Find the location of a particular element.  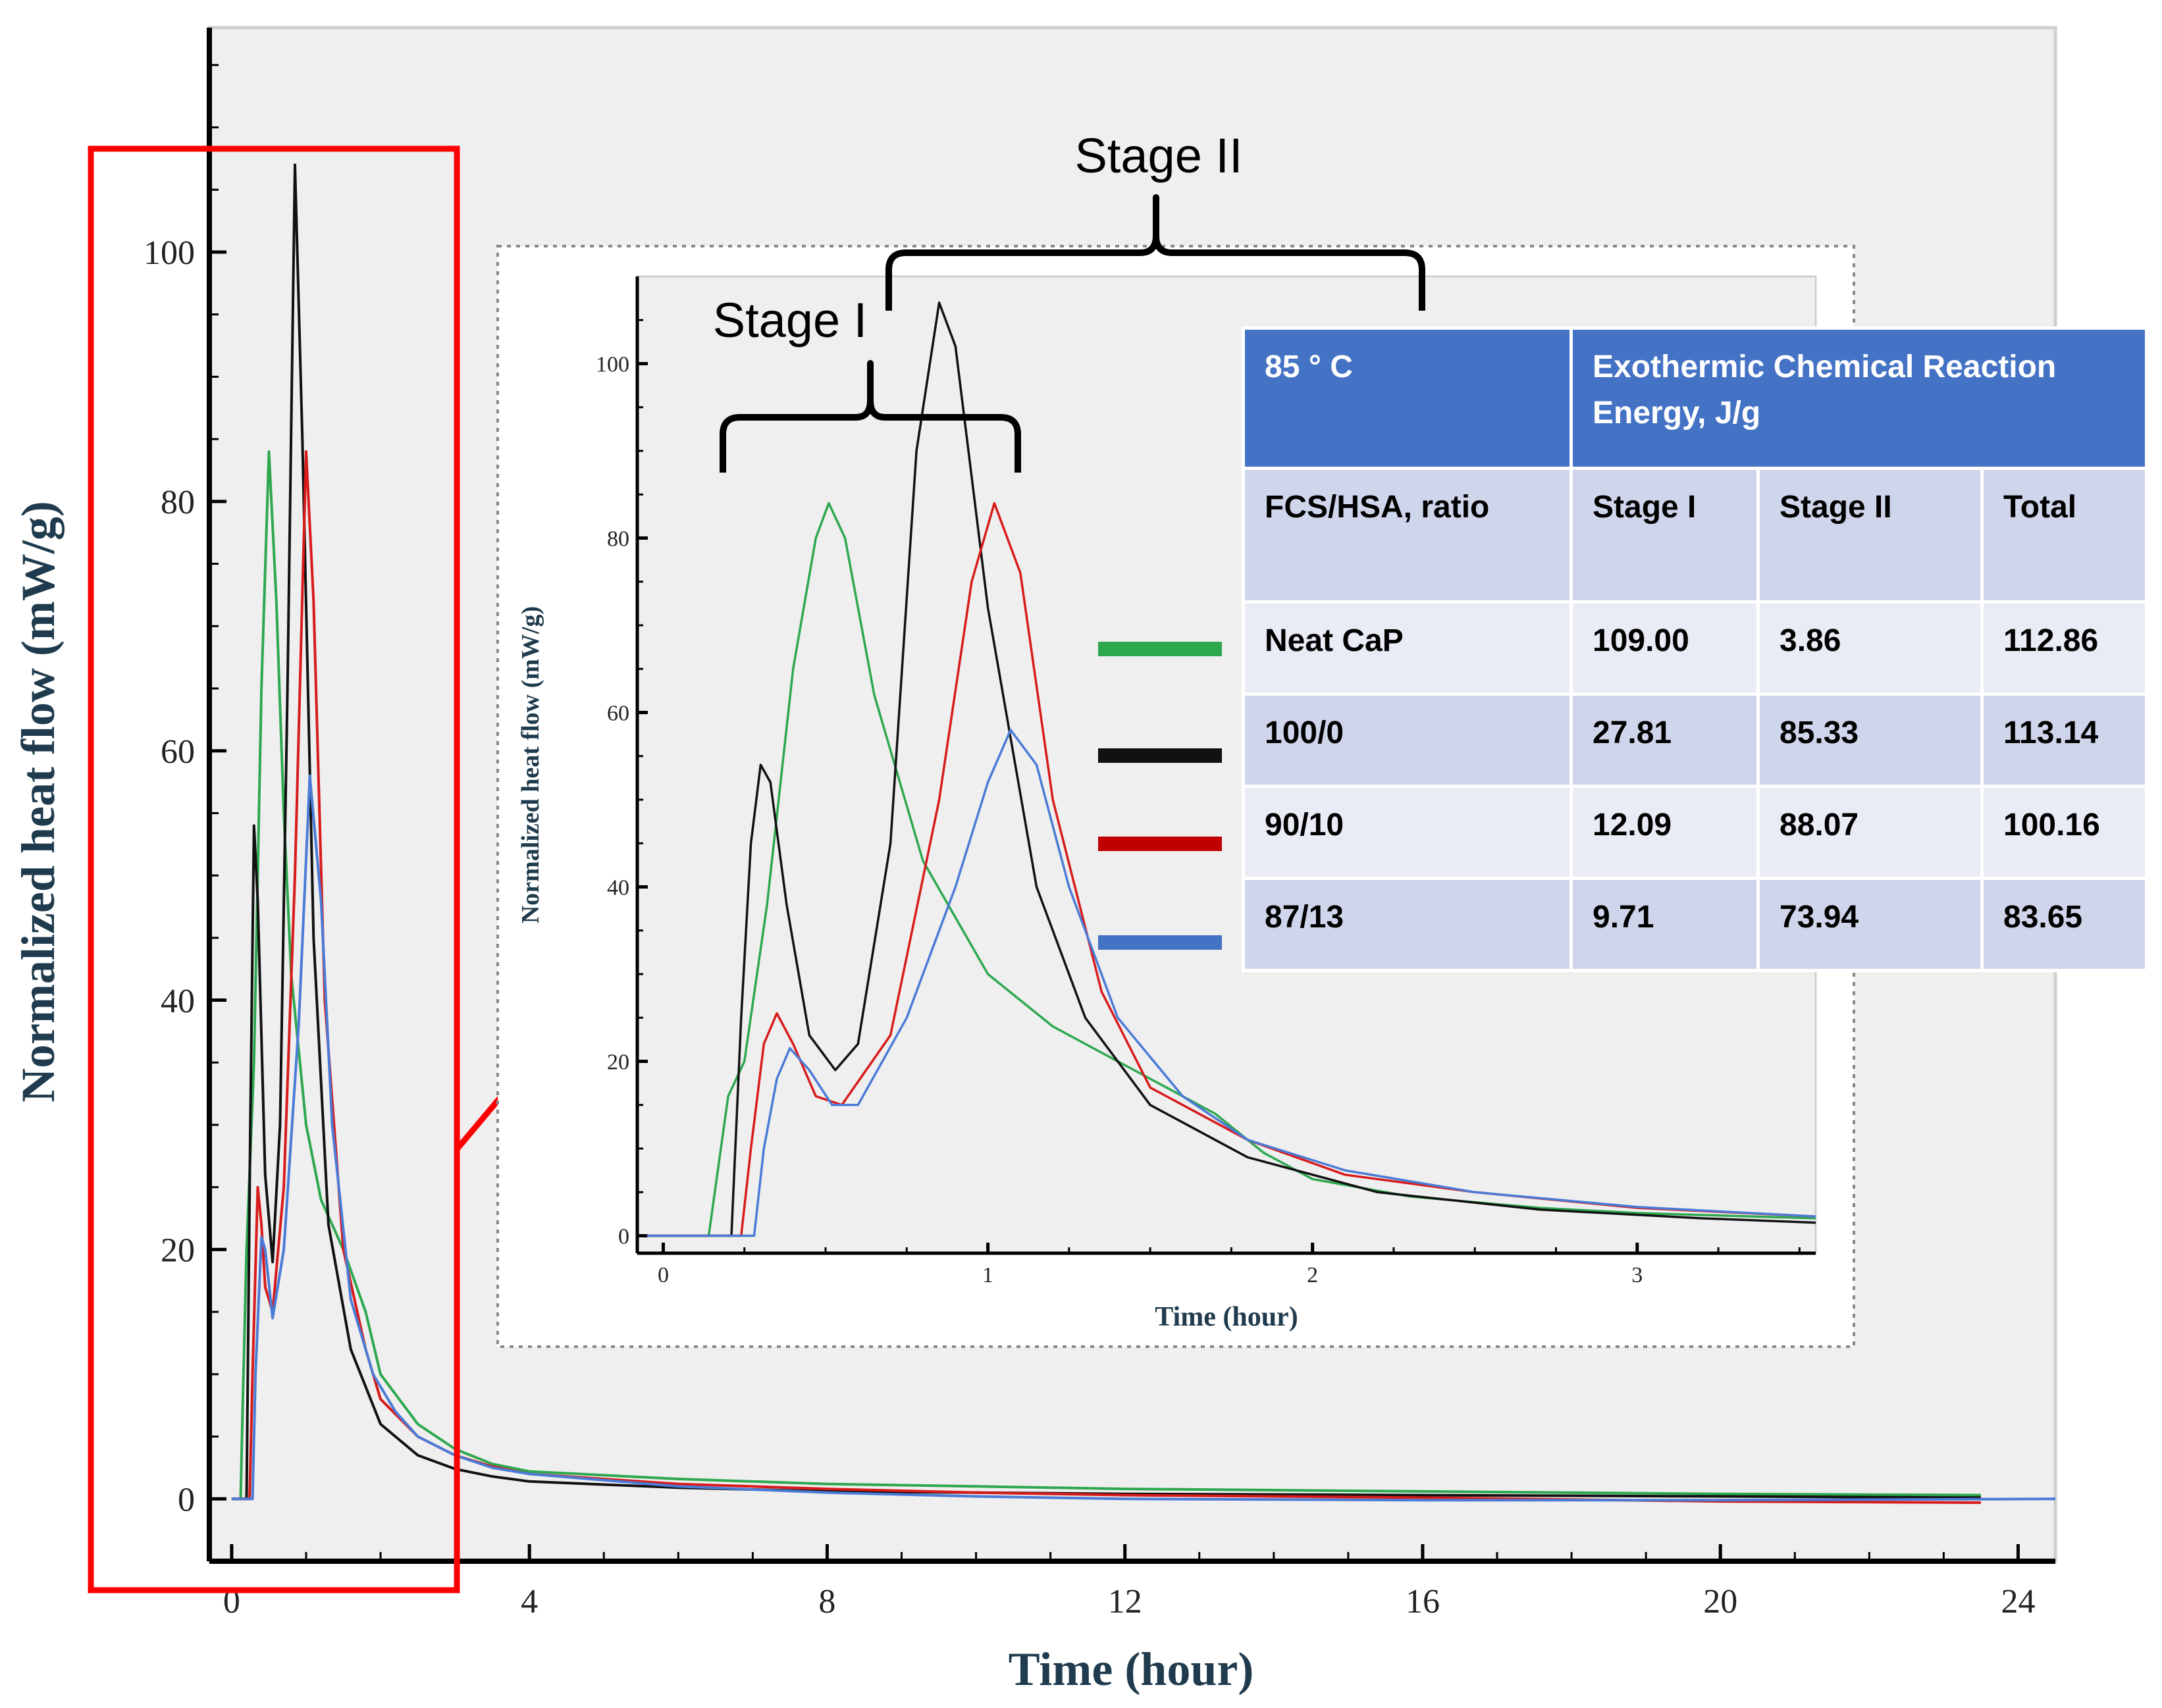

zoom-region-highlight is located at coordinates (274, 869).